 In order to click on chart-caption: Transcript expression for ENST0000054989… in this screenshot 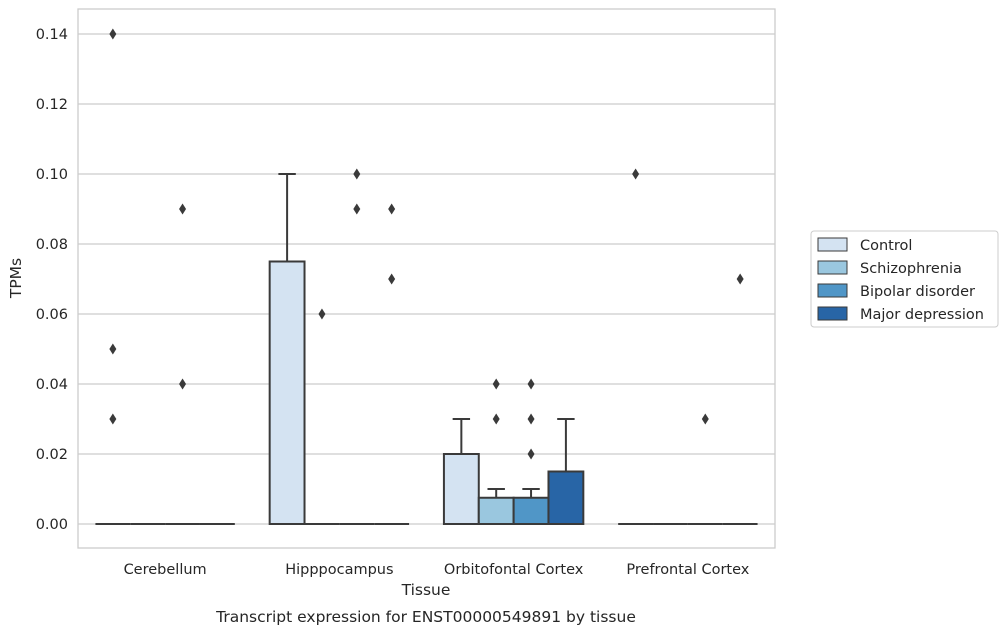, I will do `click(425, 617)`.